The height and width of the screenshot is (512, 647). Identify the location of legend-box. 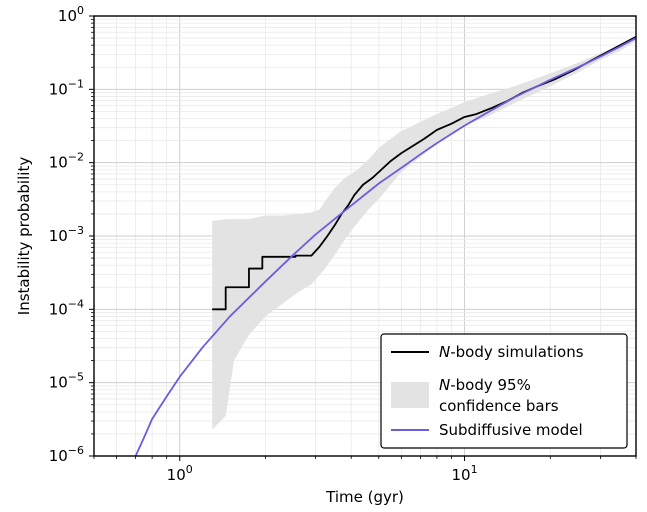
(504, 391).